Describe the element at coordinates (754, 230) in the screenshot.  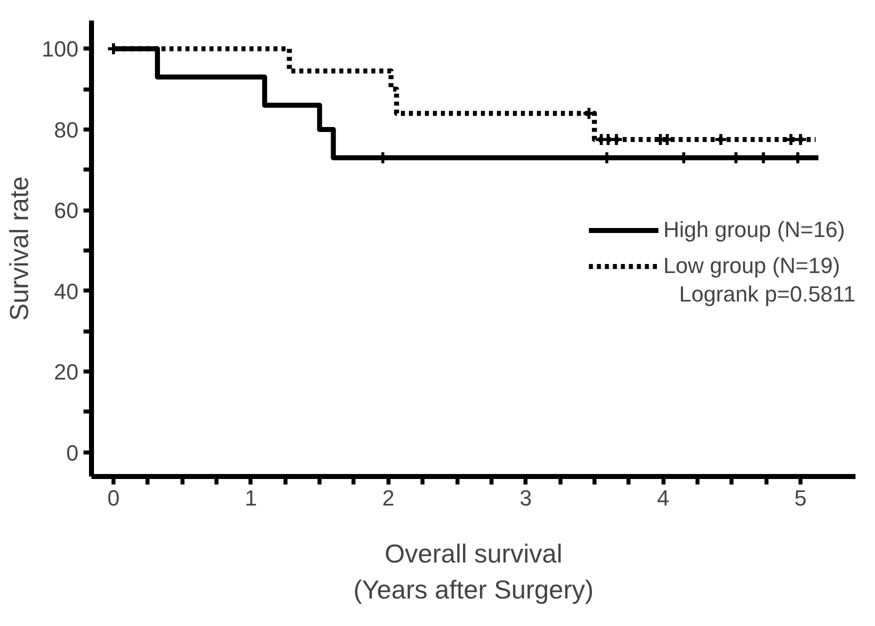
I see `legend-label: High group (N=16)` at that location.